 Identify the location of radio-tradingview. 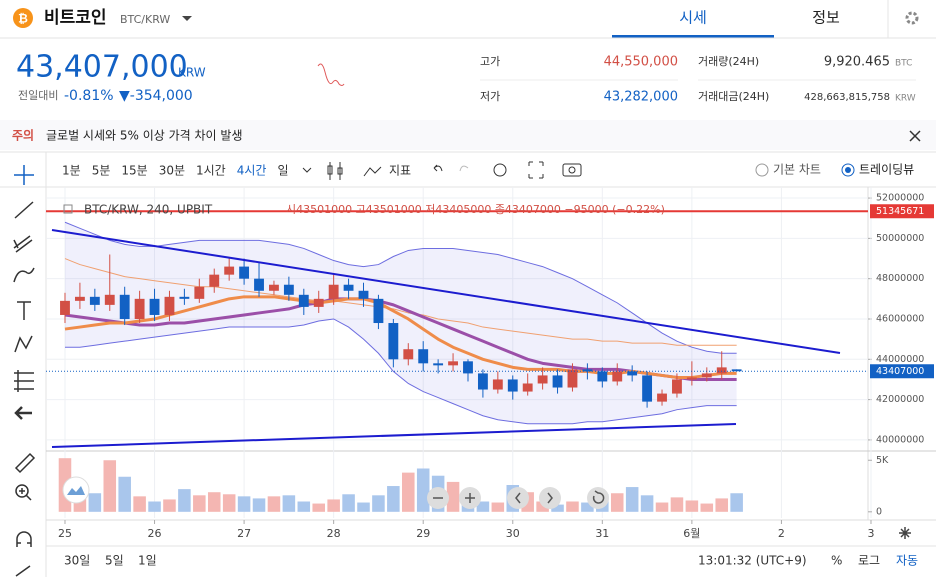
(848, 170).